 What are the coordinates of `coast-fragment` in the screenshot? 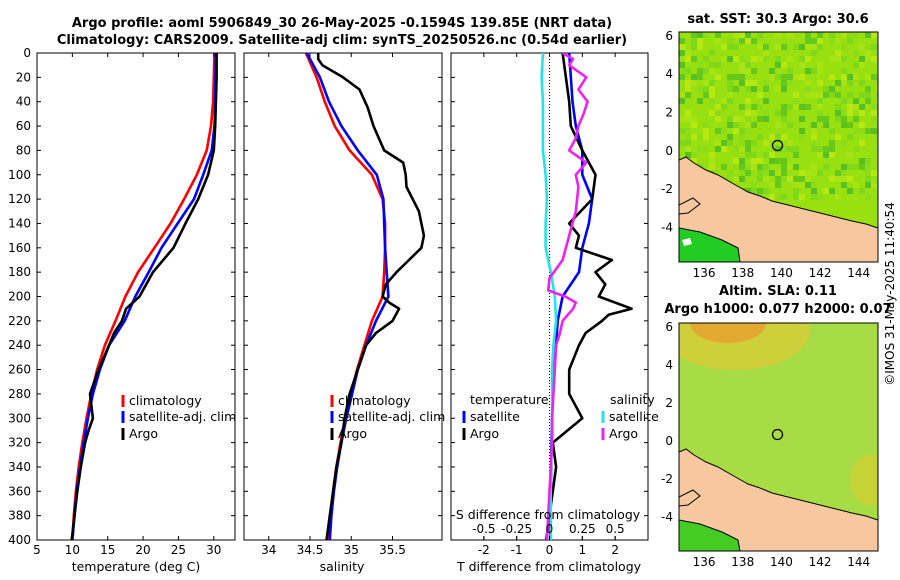 It's located at (690, 206).